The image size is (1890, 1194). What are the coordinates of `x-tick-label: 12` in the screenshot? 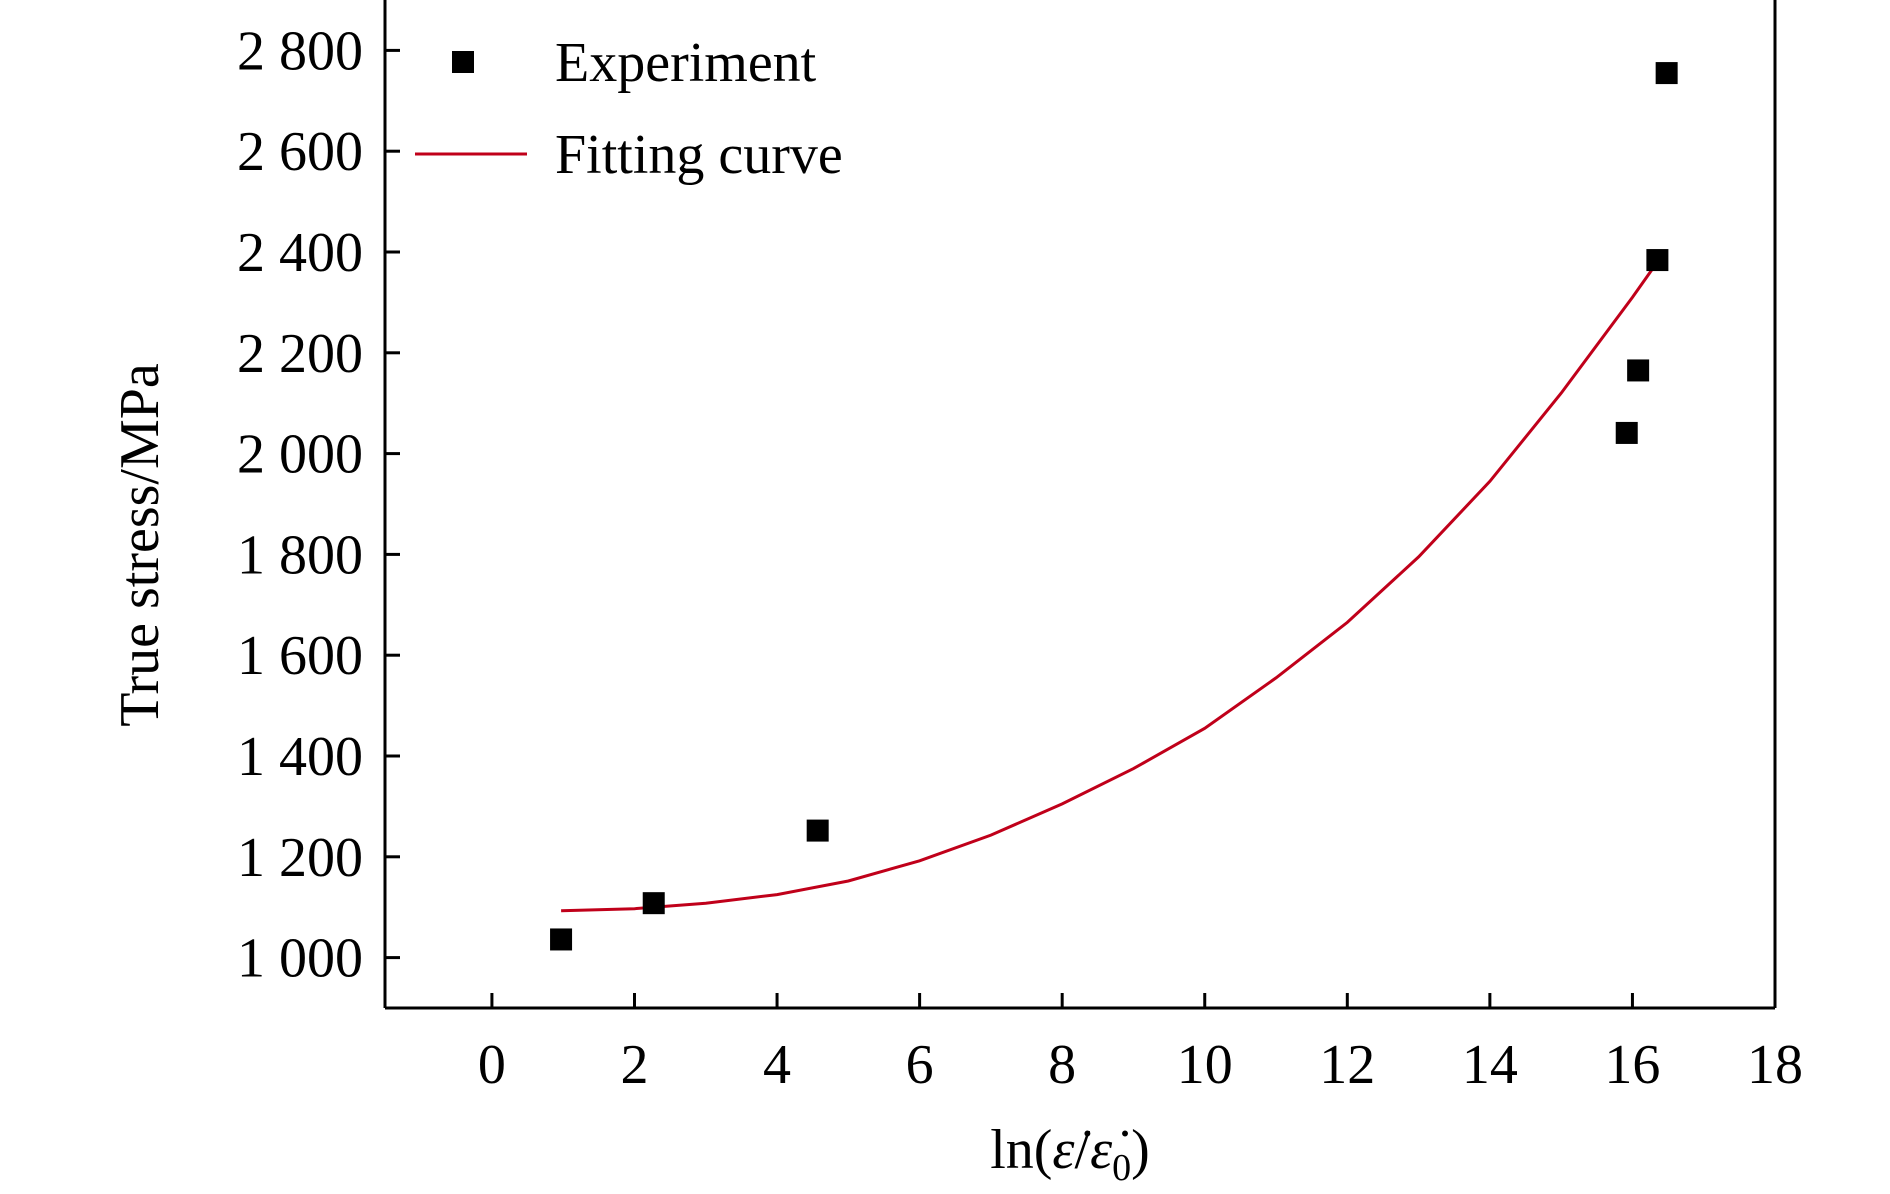 It's located at (1347, 1065).